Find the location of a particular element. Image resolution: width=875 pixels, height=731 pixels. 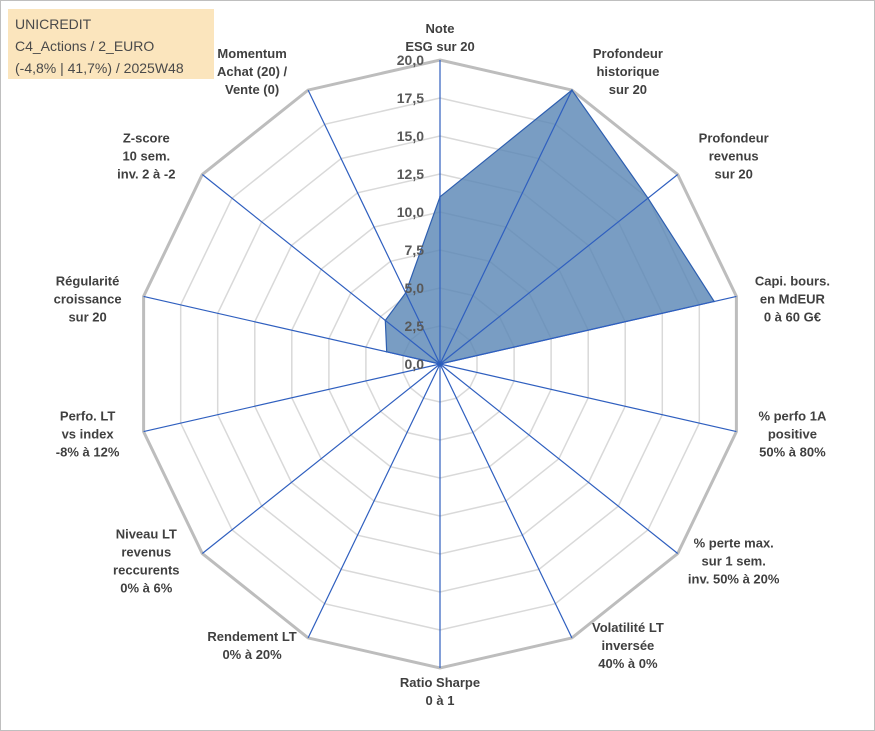

axis-label: Perfo. LT vs index -8% à 12% is located at coordinates (88, 434).